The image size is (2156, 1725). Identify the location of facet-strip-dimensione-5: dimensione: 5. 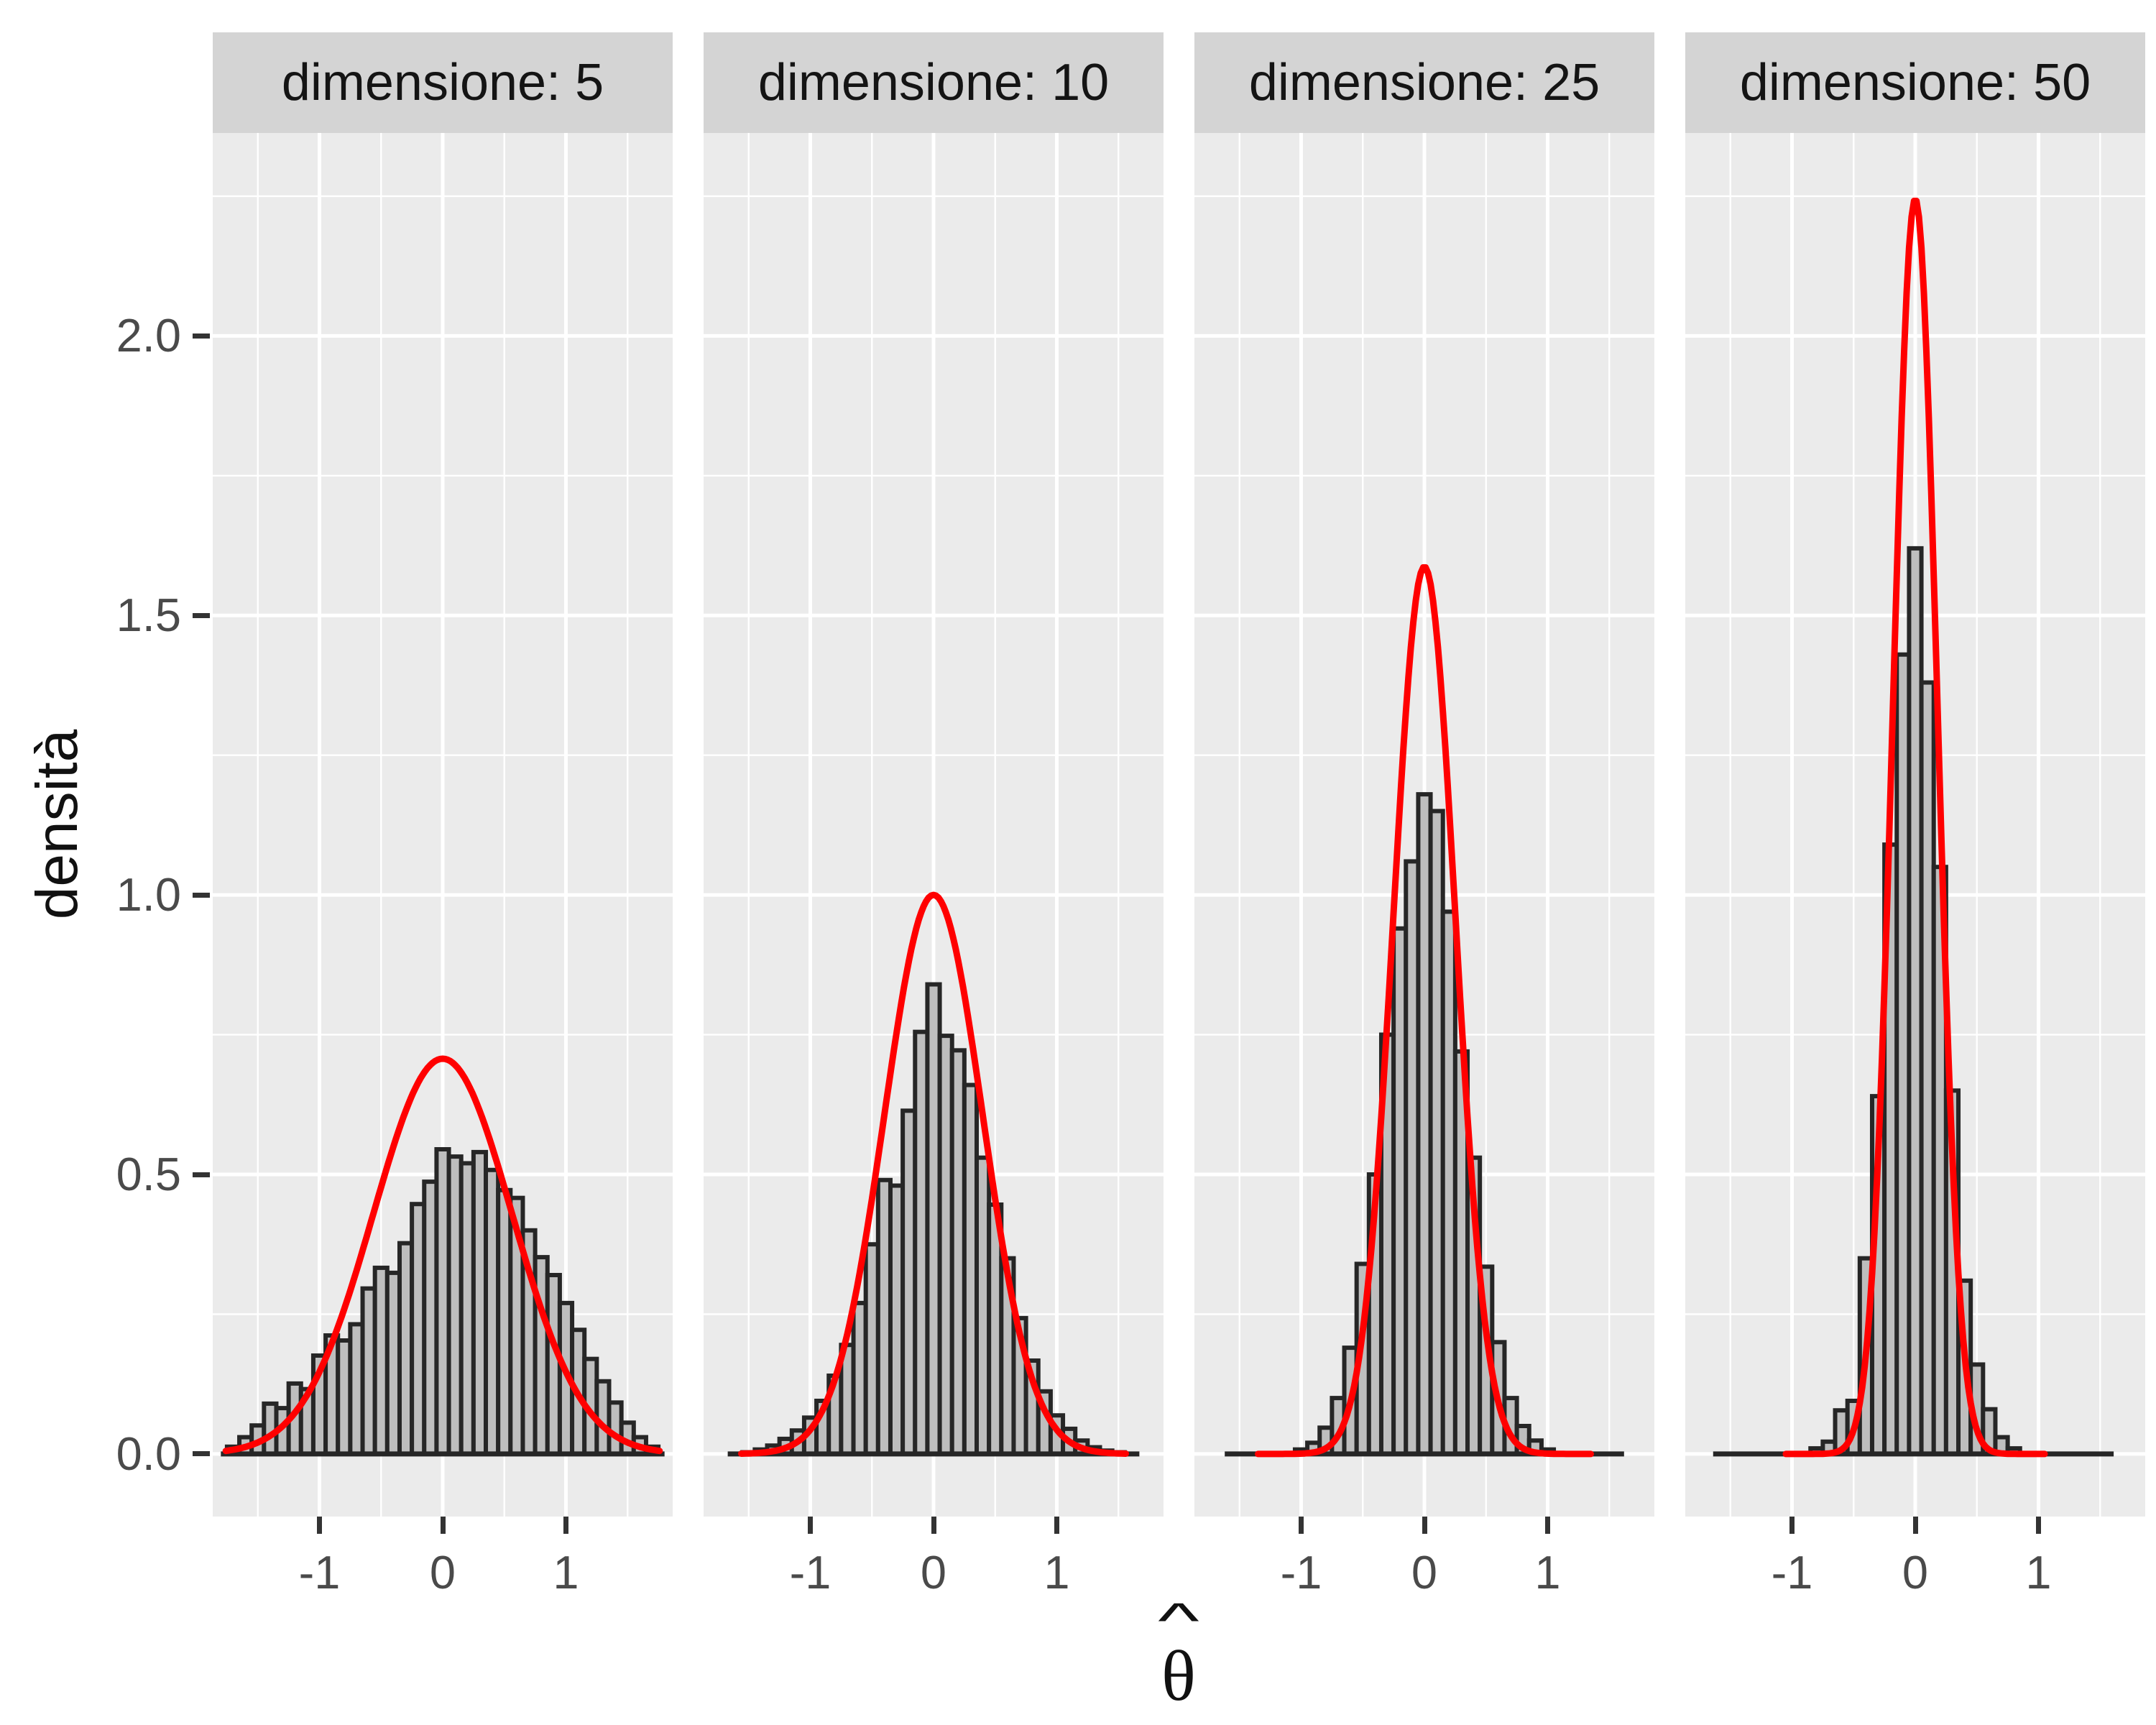
(443, 82).